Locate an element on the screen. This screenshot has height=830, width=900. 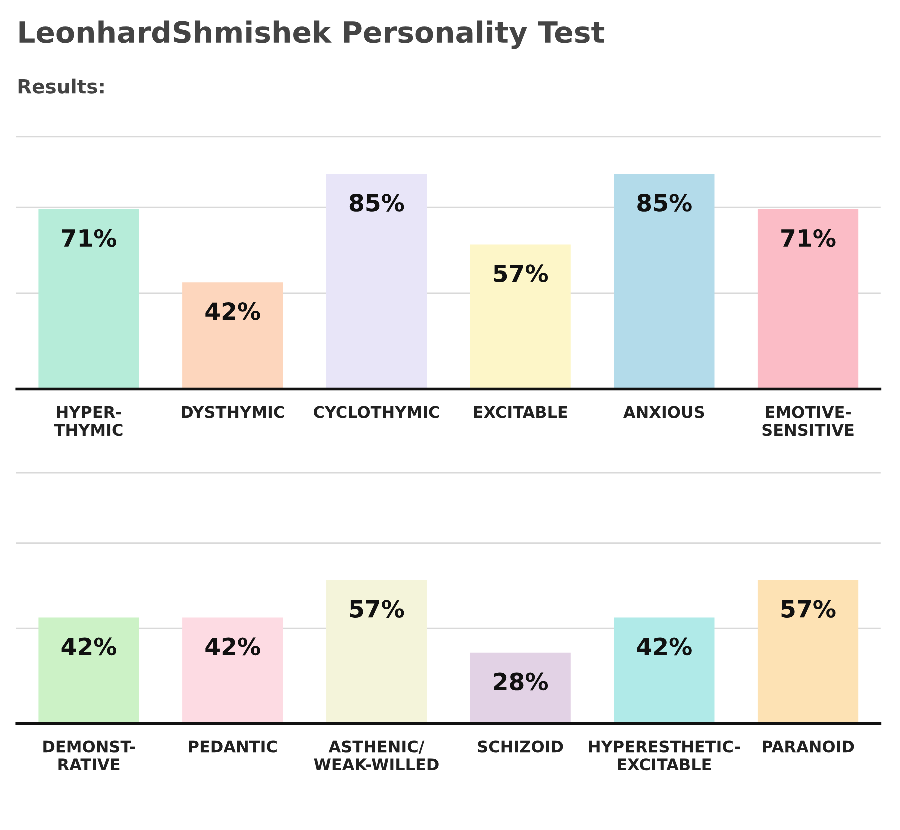
x-tick-label: ANXIOUS is located at coordinates (663, 412).